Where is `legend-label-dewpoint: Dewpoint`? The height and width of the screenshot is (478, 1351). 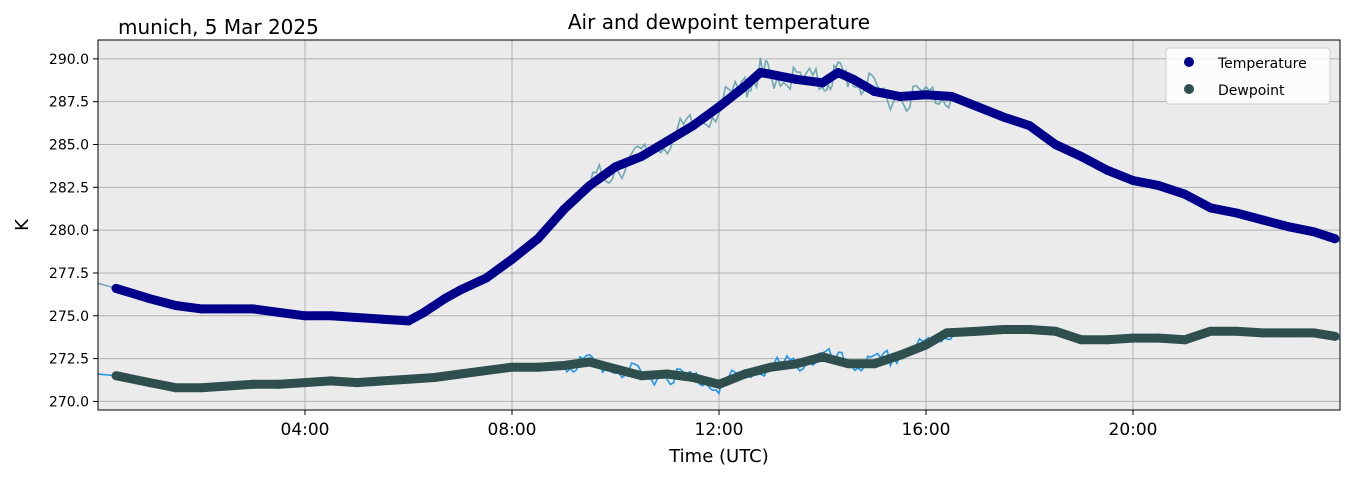 legend-label-dewpoint: Dewpoint is located at coordinates (1251, 91).